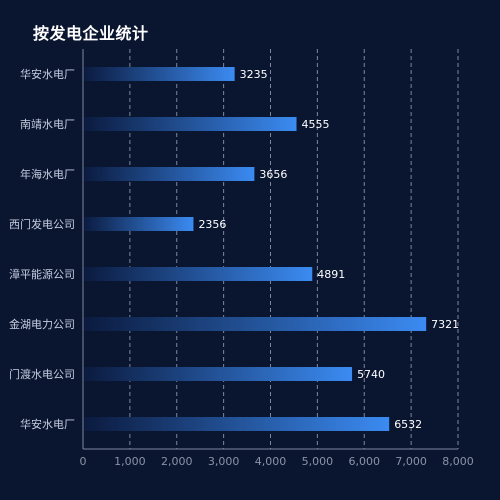  Describe the element at coordinates (318, 461) in the screenshot. I see `x-tick-label: 5,000` at that location.